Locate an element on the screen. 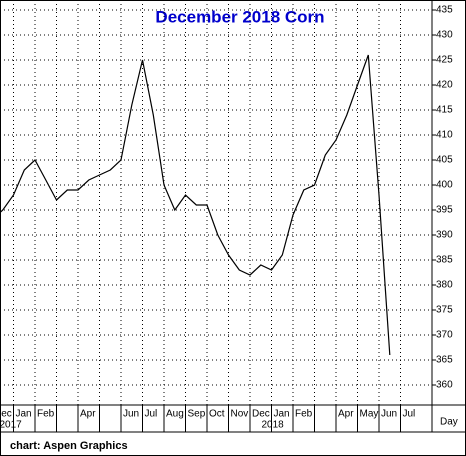  y-tick-label: 370 is located at coordinates (444, 335).